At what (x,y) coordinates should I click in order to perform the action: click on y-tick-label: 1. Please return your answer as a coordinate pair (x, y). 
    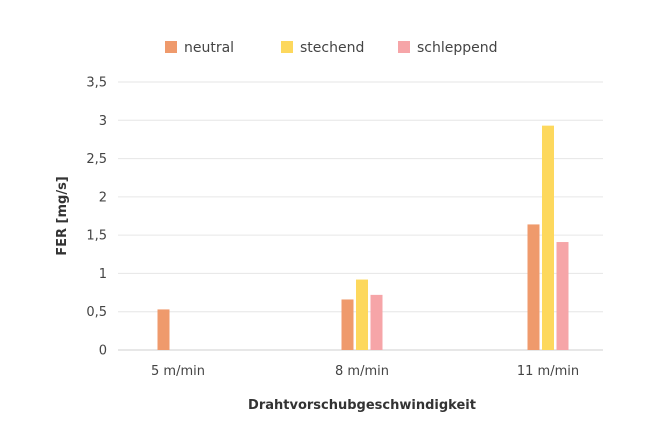
    Looking at the image, I should click on (103, 274).